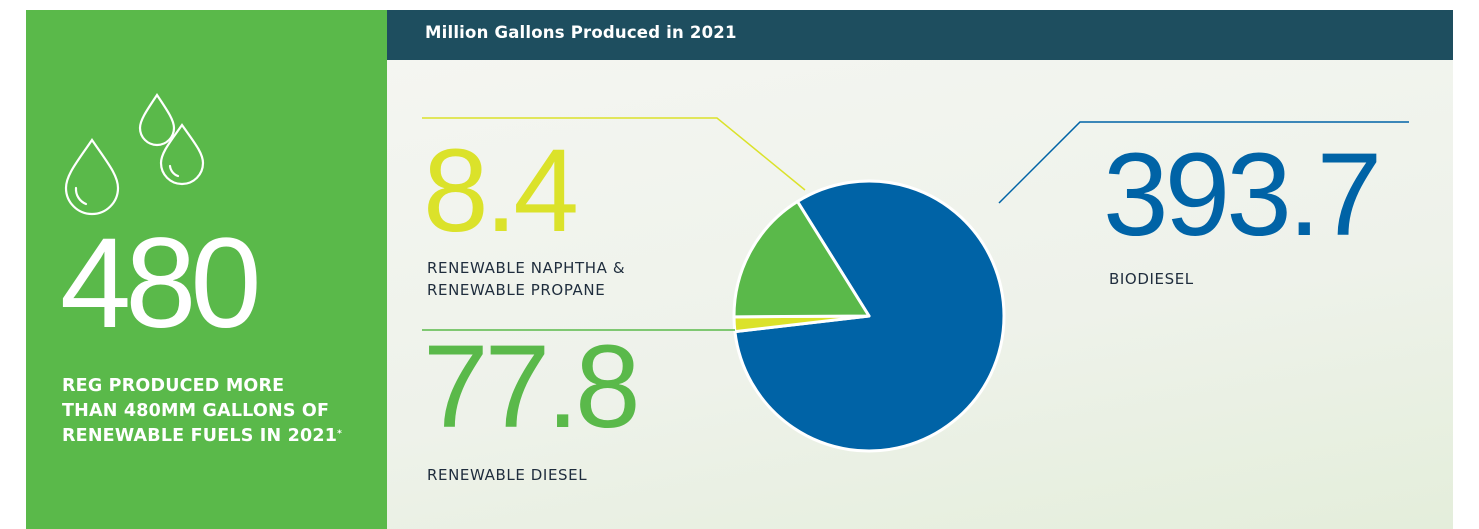  Describe the element at coordinates (1151, 279) in the screenshot. I see `biodiesel-label: BIODIESEL` at that location.